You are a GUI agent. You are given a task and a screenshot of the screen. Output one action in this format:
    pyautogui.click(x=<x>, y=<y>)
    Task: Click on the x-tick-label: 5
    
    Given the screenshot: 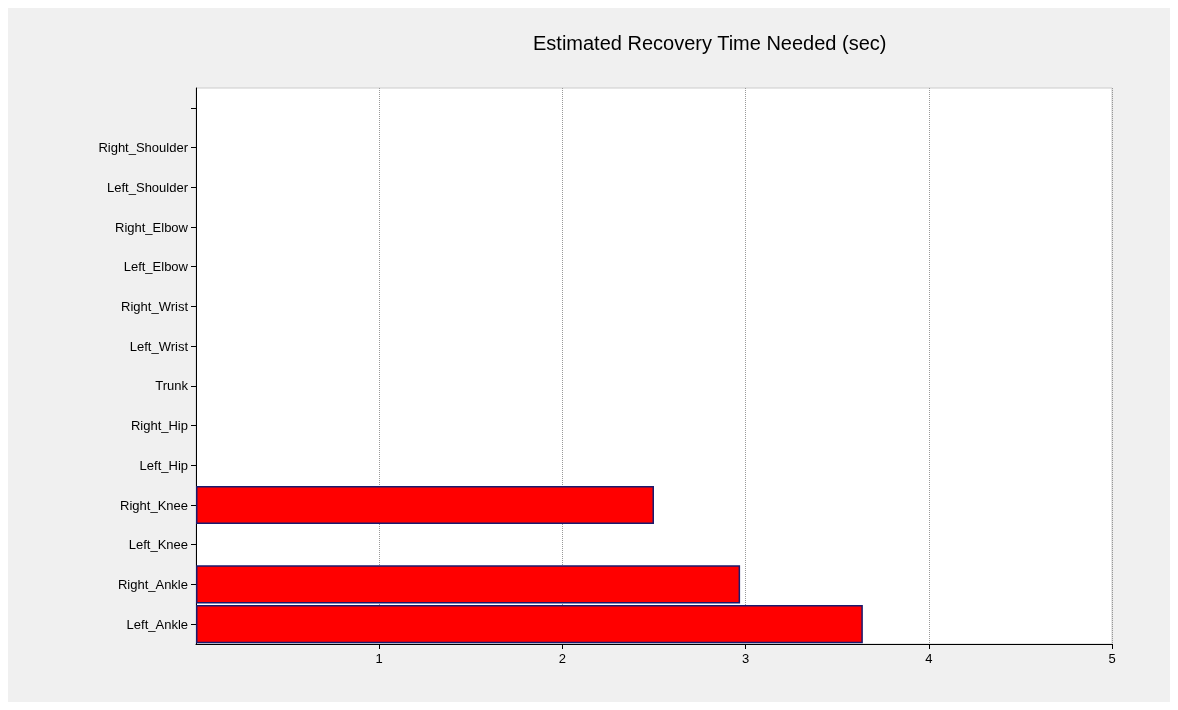 What is the action you would take?
    pyautogui.click(x=1112, y=658)
    